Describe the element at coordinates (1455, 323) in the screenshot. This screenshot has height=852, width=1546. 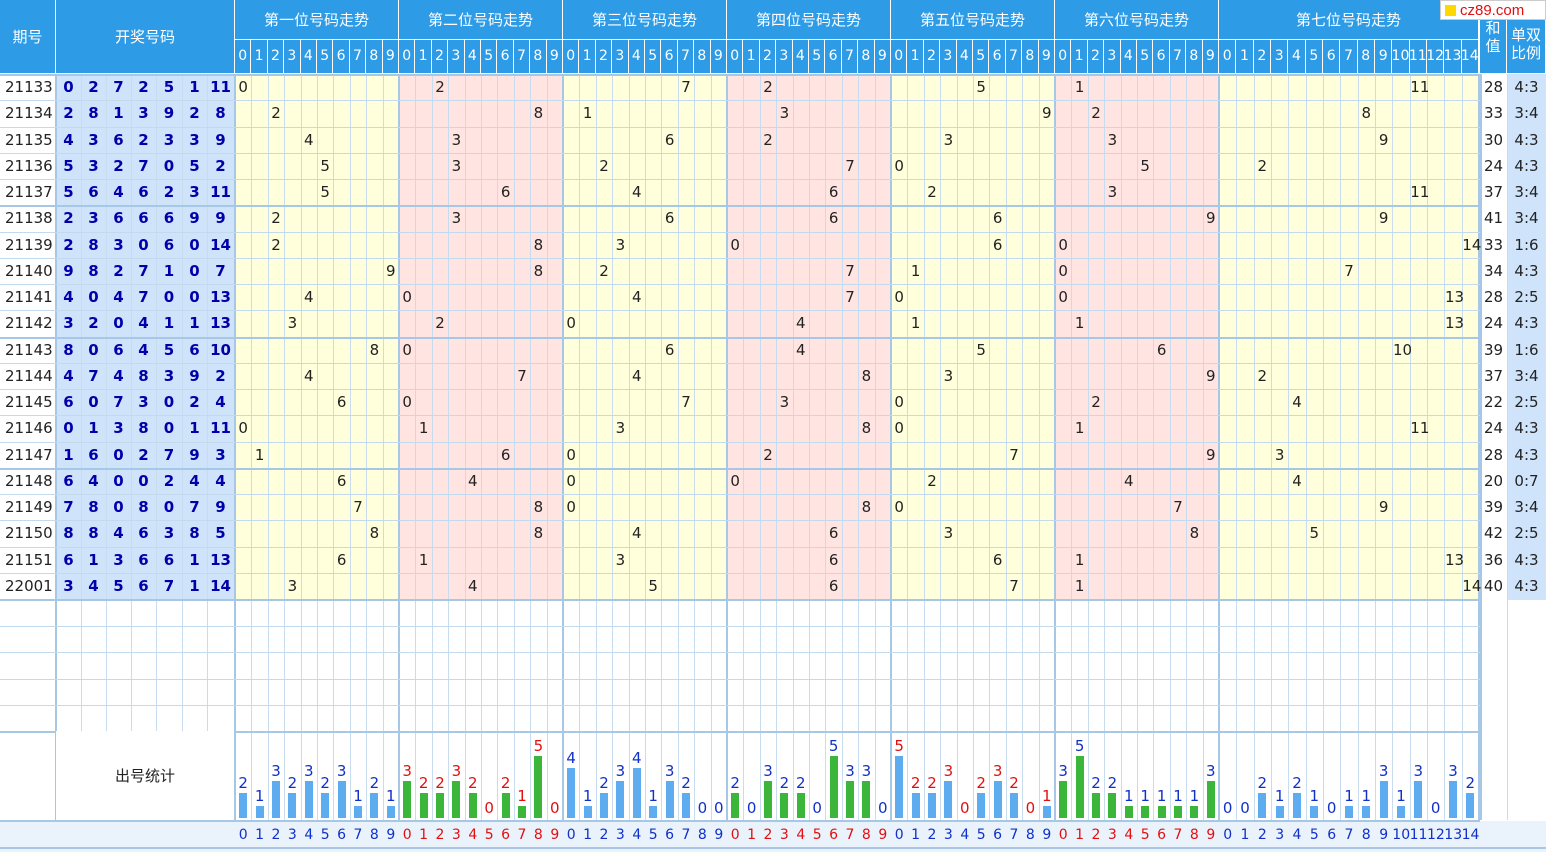
I see `trend-mark: 13` at that location.